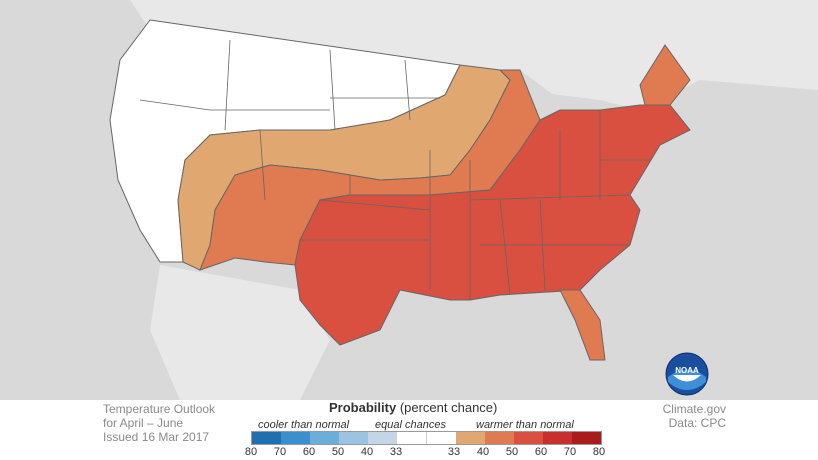  What do you see at coordinates (665, 75) in the screenshot?
I see `region-prob-40-50-northeast` at bounding box center [665, 75].